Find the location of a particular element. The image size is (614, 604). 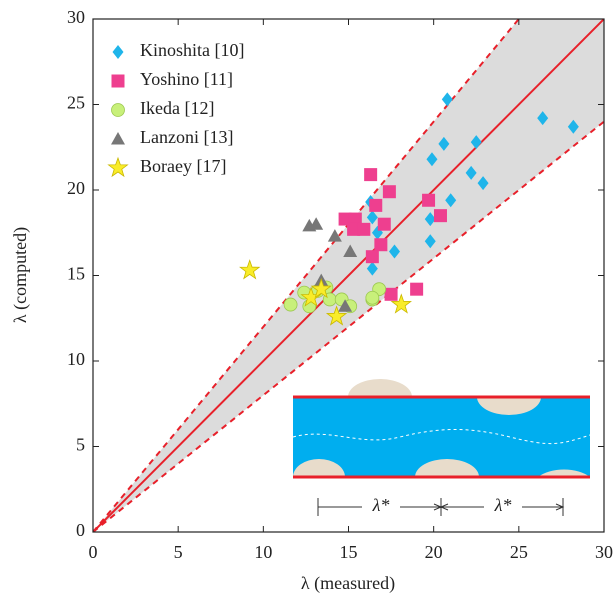

y-axis-label: λ (computed) is located at coordinates (20, 275).